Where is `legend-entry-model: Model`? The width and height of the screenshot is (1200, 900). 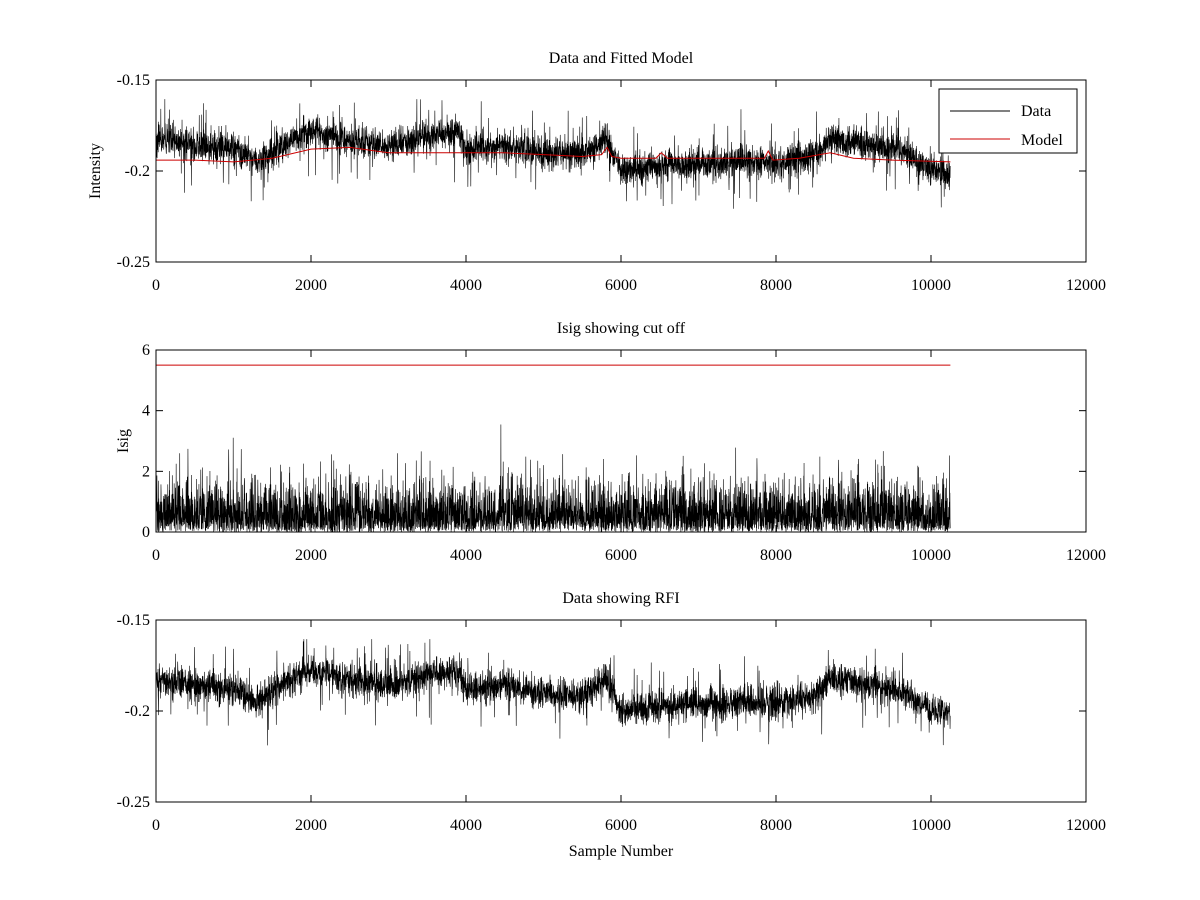 legend-entry-model: Model is located at coordinates (1042, 140).